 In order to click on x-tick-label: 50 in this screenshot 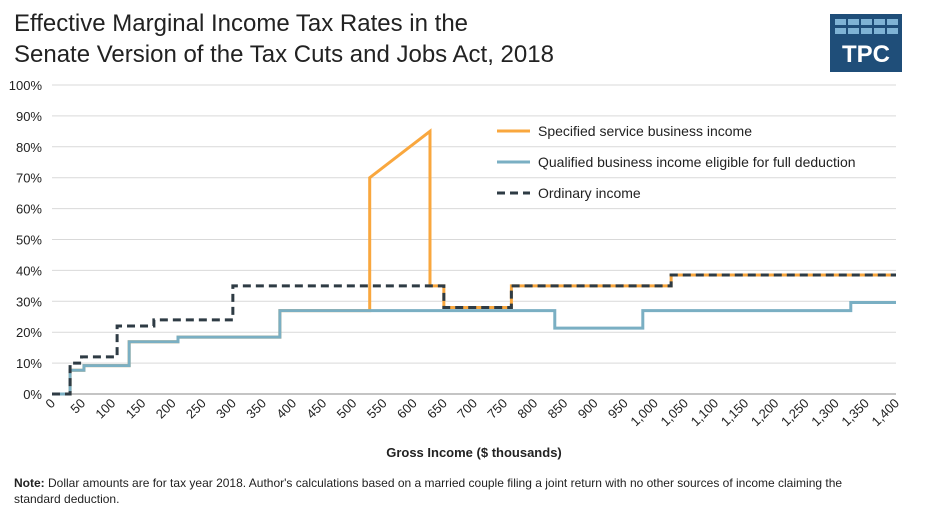, I will do `click(77, 406)`.